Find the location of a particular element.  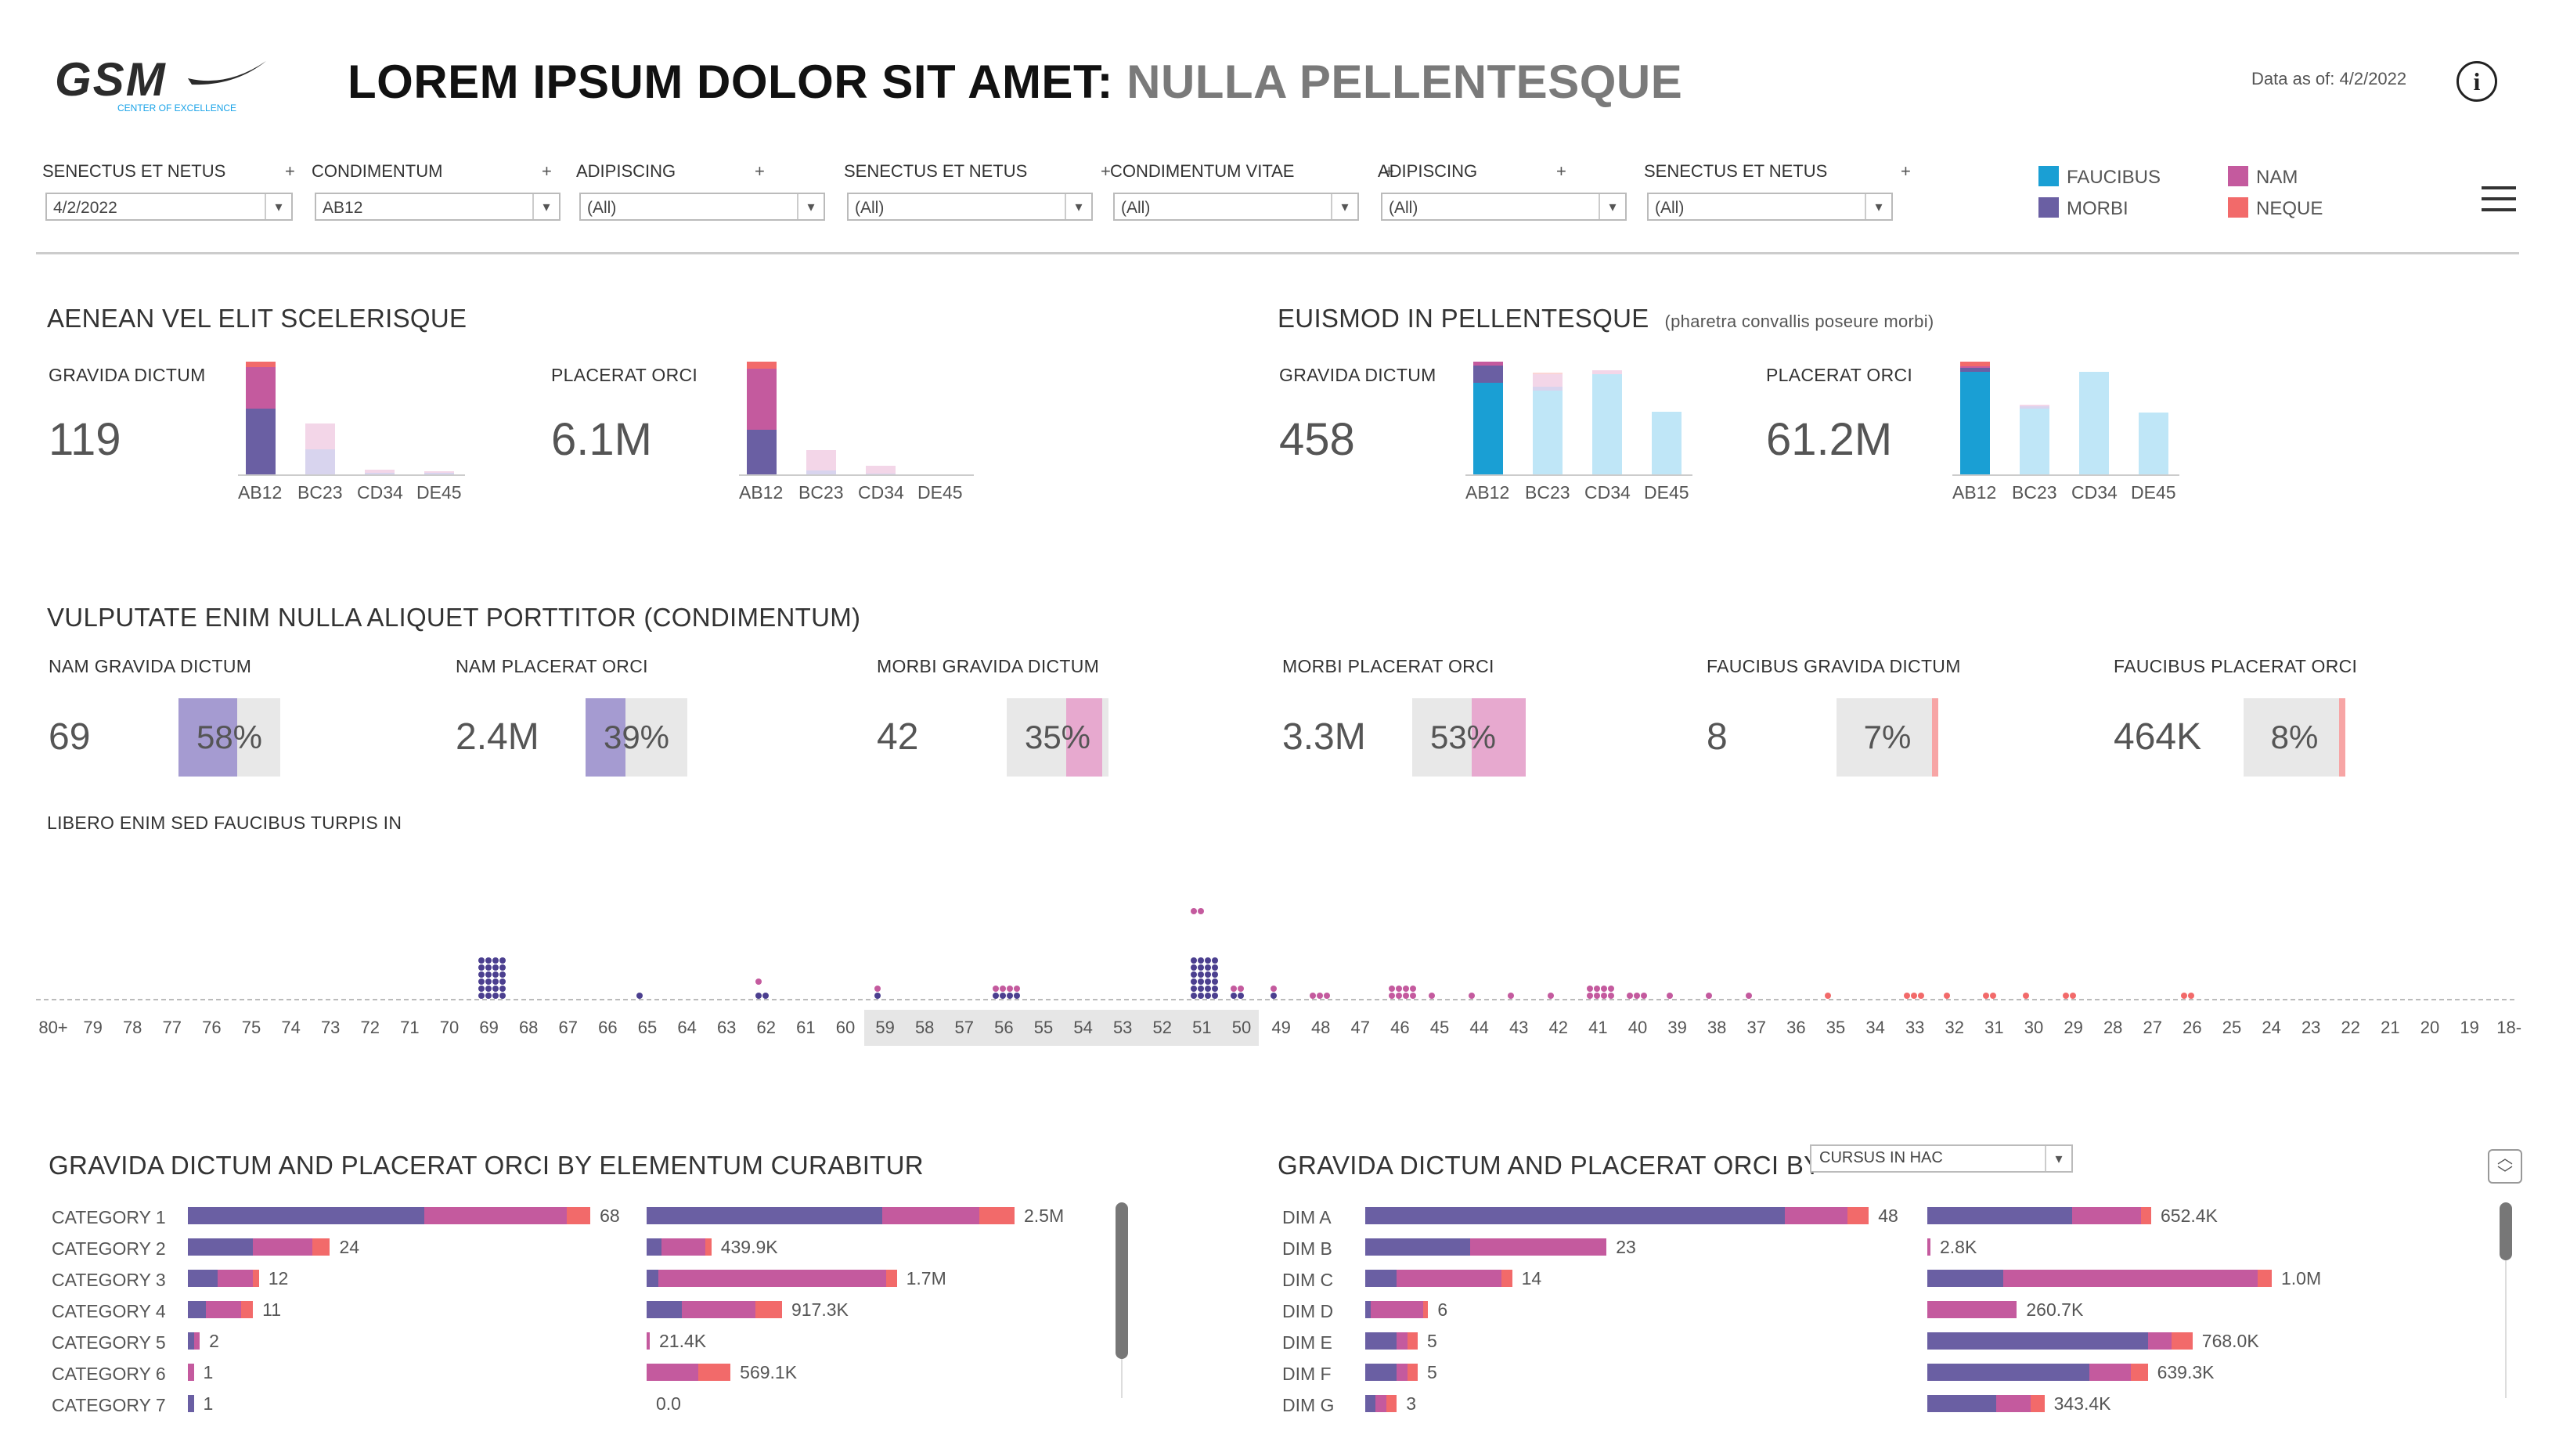

mini-bar-de45-faucibus is located at coordinates (2153, 443).